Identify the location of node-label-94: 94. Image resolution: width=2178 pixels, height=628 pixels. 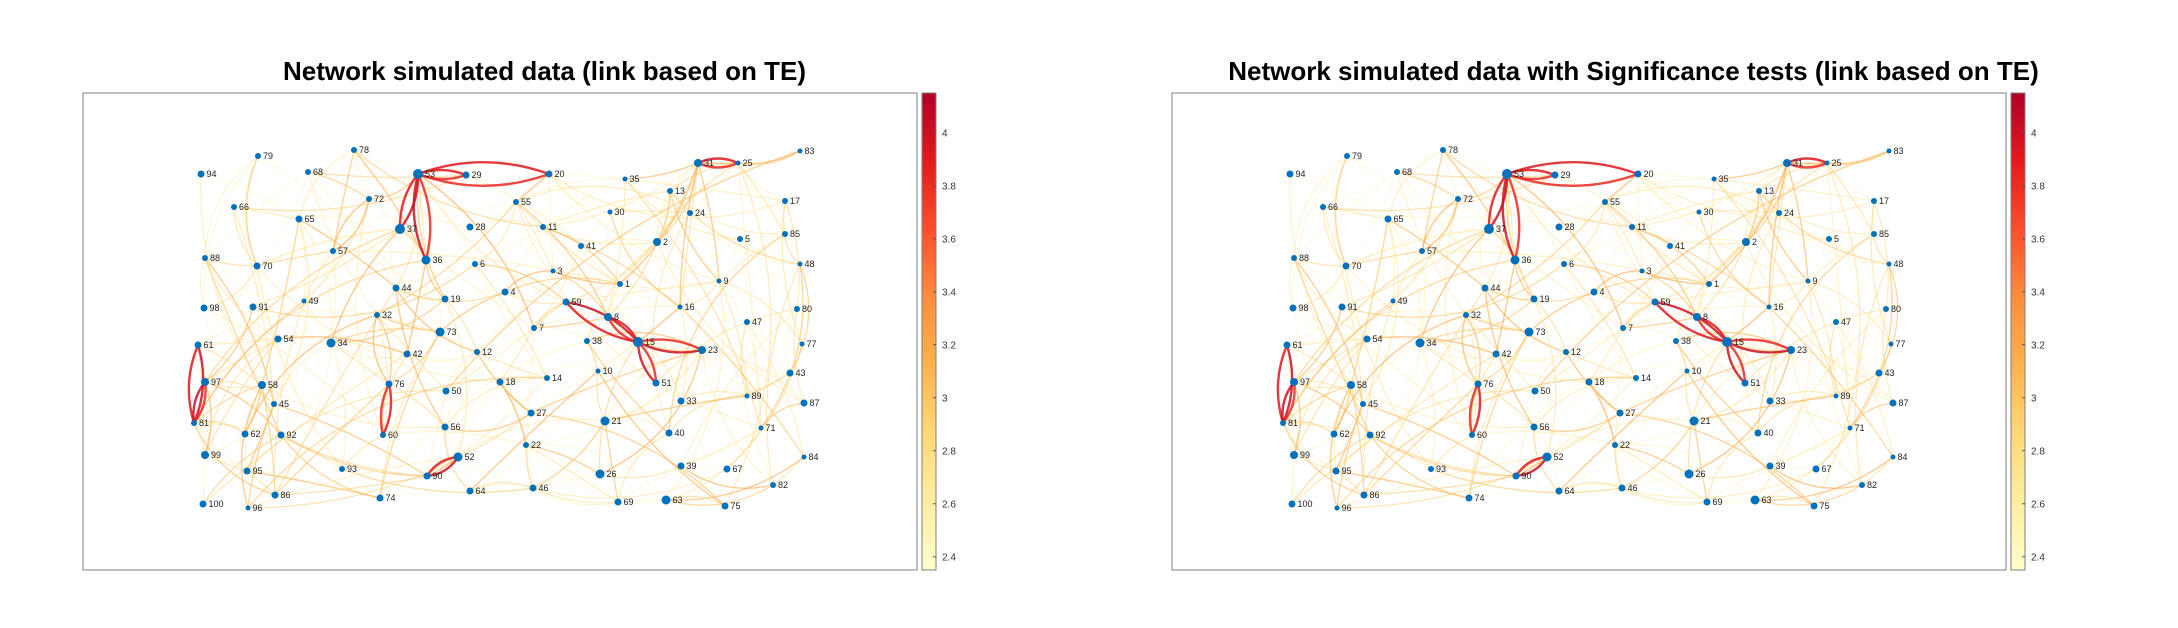
(1301, 174).